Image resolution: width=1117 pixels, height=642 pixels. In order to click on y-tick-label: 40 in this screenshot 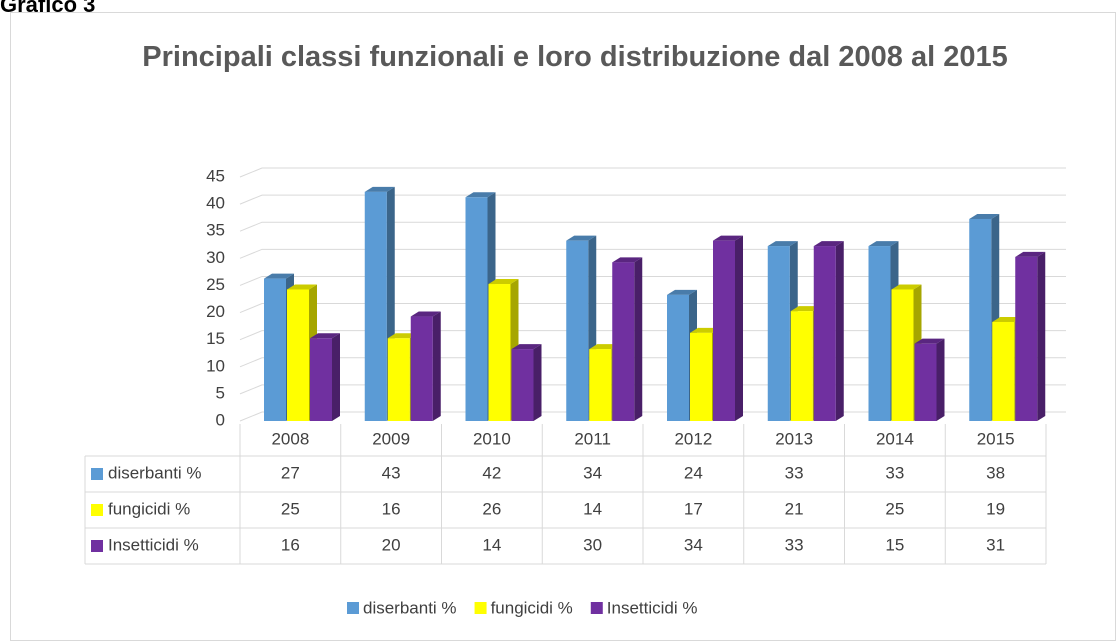, I will do `click(215, 203)`.